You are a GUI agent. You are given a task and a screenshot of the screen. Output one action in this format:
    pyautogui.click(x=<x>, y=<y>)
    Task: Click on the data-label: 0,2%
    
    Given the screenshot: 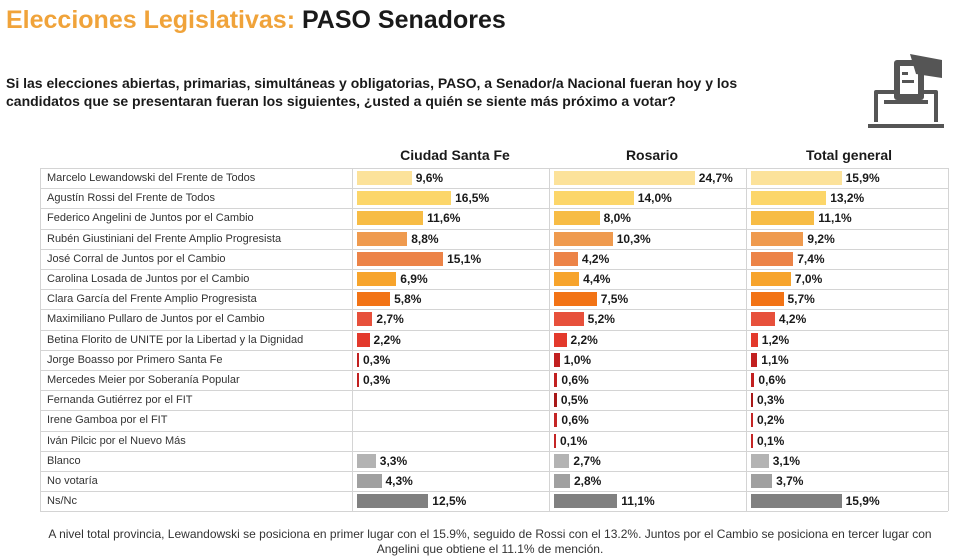 What is the action you would take?
    pyautogui.click(x=771, y=420)
    